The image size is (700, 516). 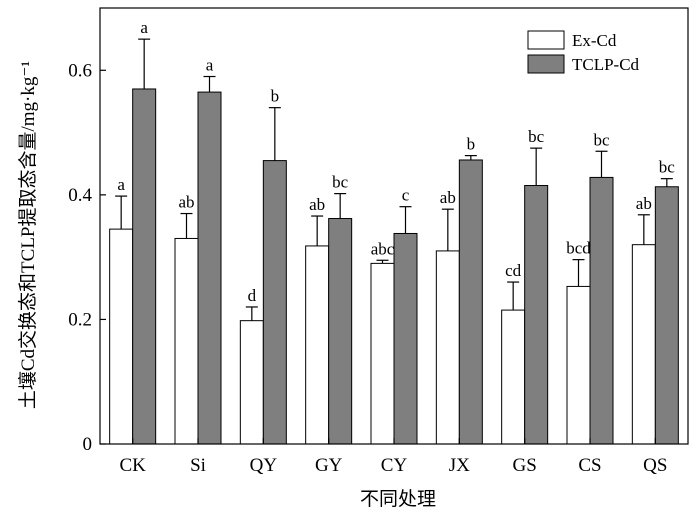 I want to click on significance-label-ex-cd-gy: ab, so click(x=317, y=204).